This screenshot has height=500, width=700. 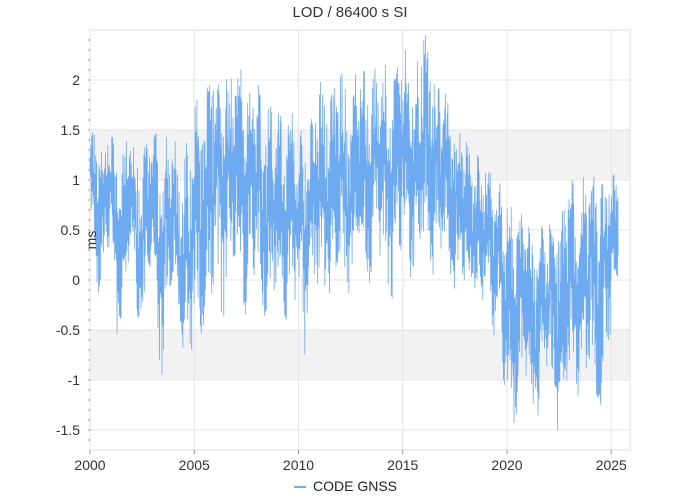 I want to click on y-tick-label: 1, so click(x=76, y=180).